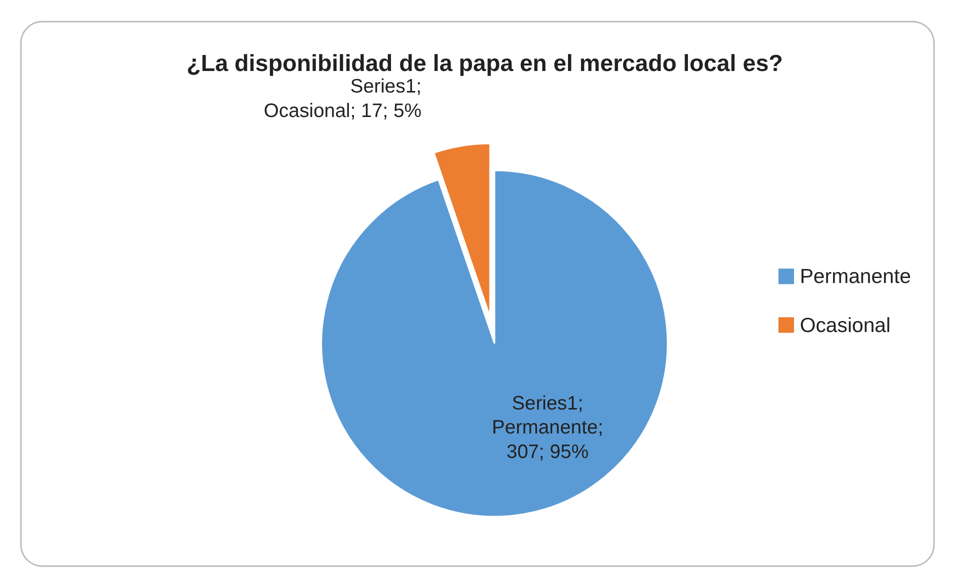 The height and width of the screenshot is (580, 953). I want to click on data-label: Series1; Permanente; 307; 95%, so click(548, 428).